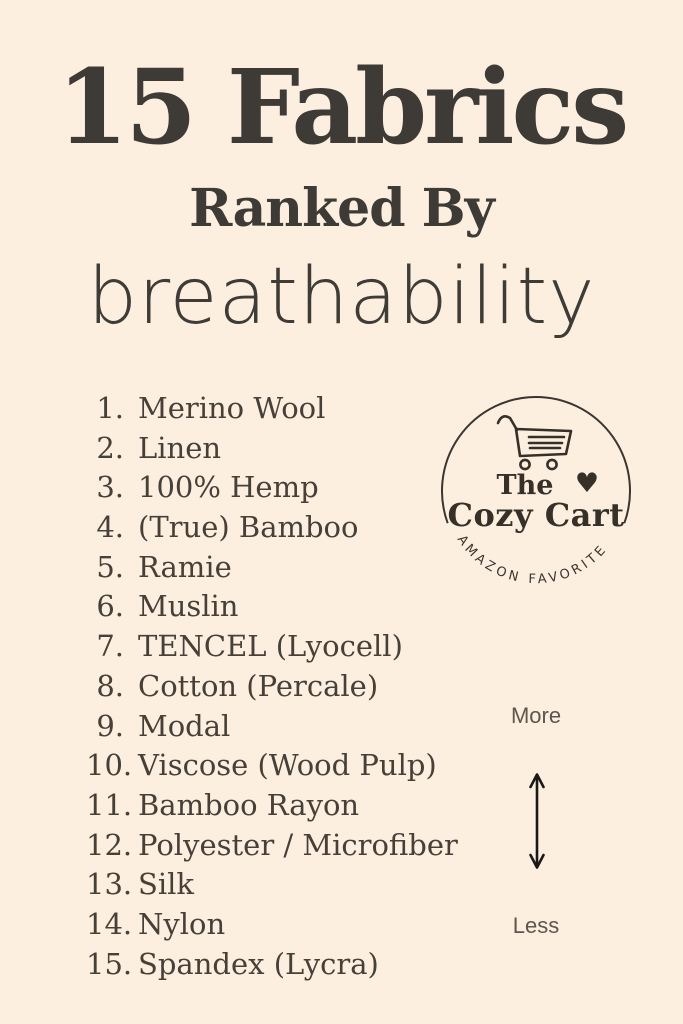  What do you see at coordinates (109, 804) in the screenshot?
I see `list-item-number: 11.` at bounding box center [109, 804].